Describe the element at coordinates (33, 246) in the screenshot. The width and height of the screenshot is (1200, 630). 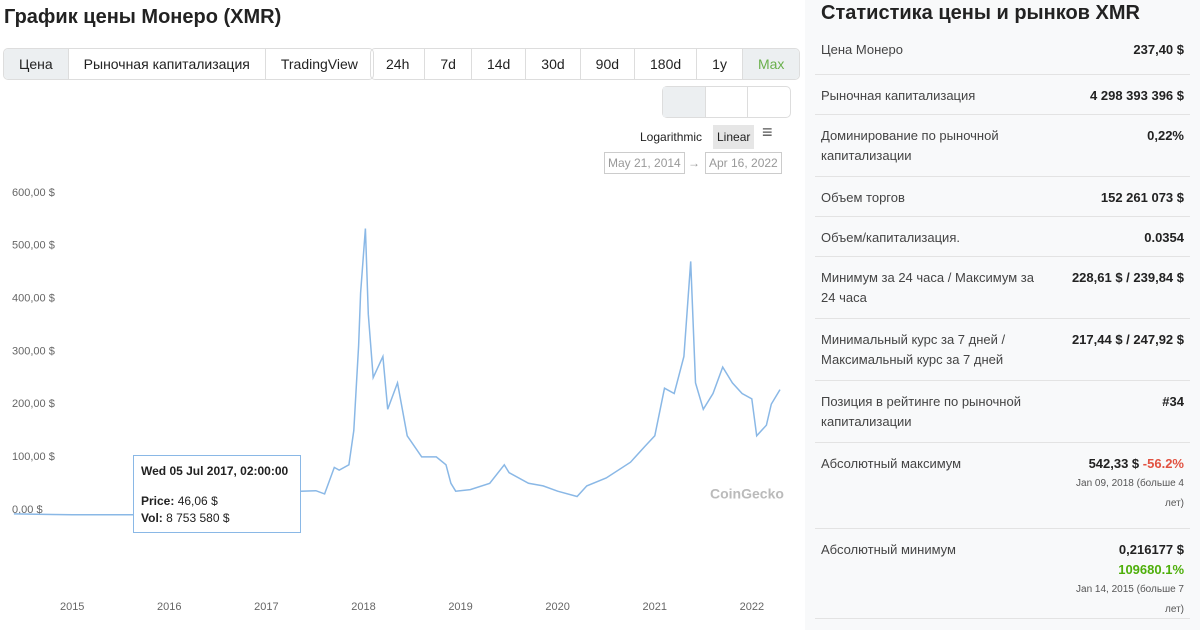
I see `y-tick-label: 500,00 $` at that location.